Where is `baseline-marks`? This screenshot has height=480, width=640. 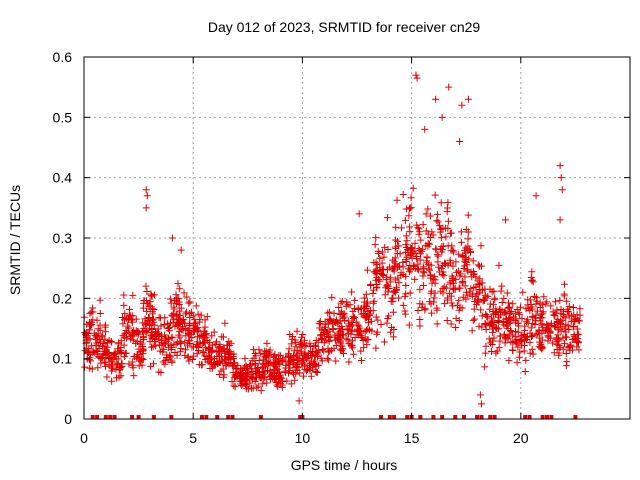 baseline-marks is located at coordinates (334, 417).